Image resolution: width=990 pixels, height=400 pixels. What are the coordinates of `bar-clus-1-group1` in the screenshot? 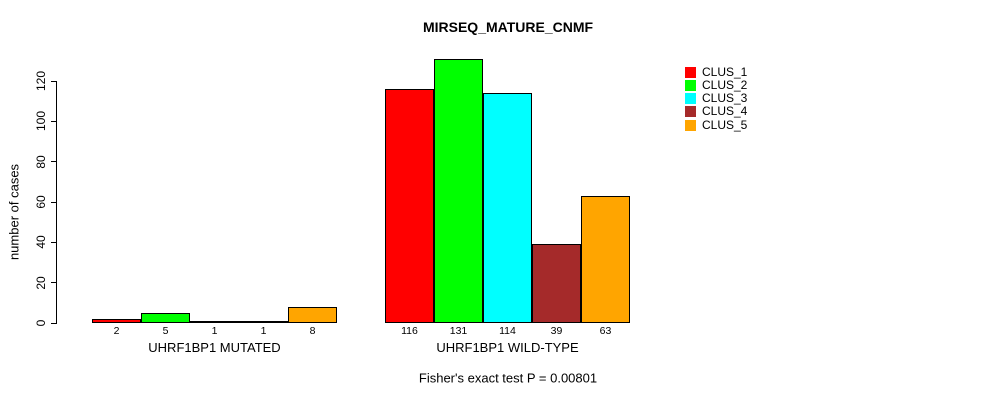 It's located at (116, 320).